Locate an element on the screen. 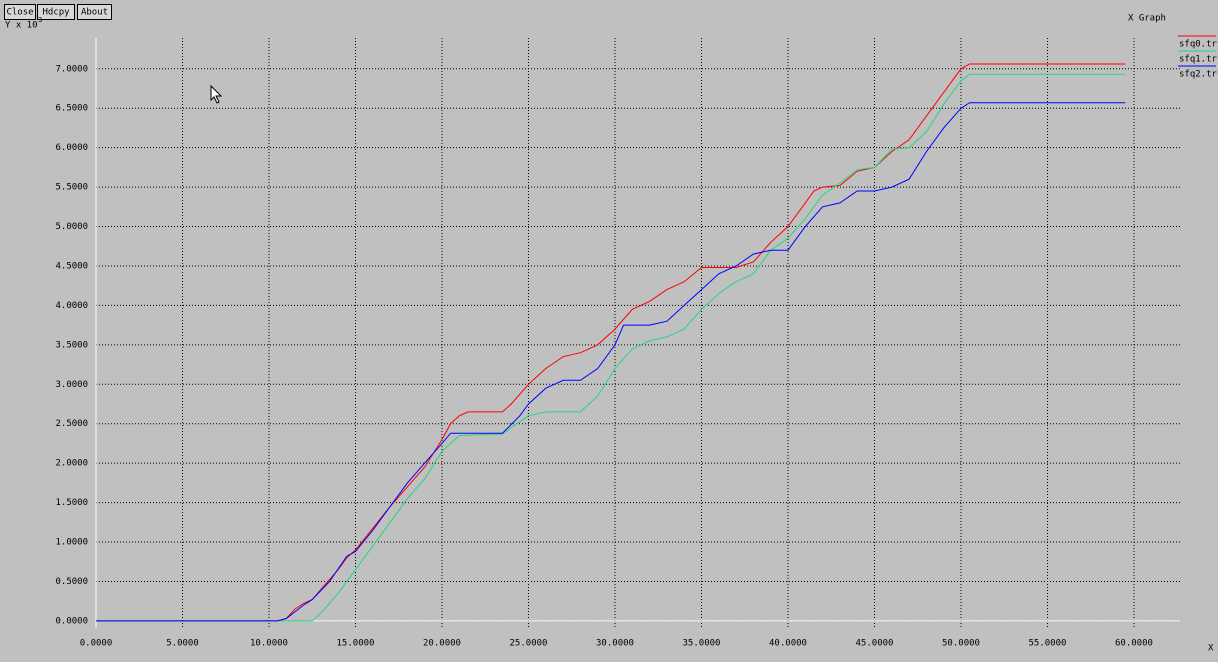  button-label: Close is located at coordinates (19, 13).